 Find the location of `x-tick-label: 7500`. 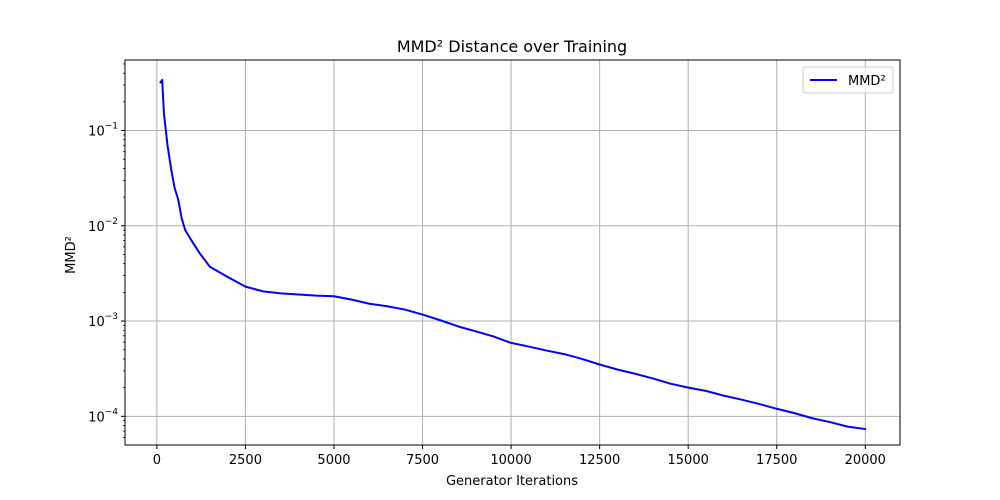

x-tick-label: 7500 is located at coordinates (422, 460).